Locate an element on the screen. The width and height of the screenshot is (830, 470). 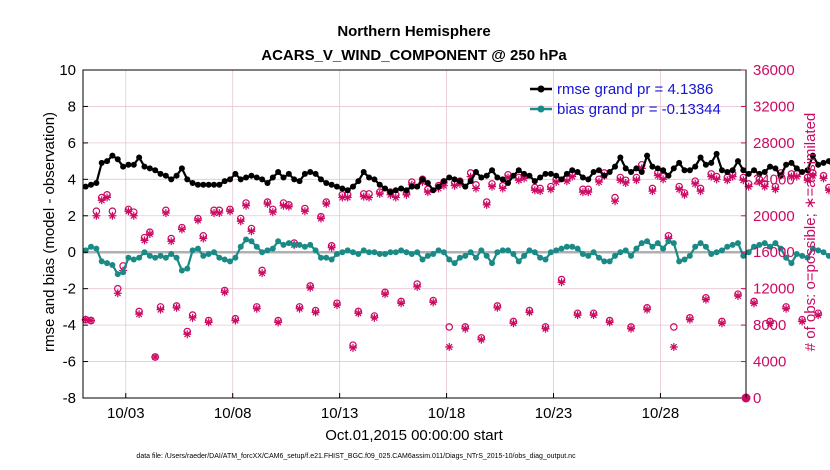
legend-rmse-label: rmse grand pr = 4.1386 is located at coordinates (635, 89).